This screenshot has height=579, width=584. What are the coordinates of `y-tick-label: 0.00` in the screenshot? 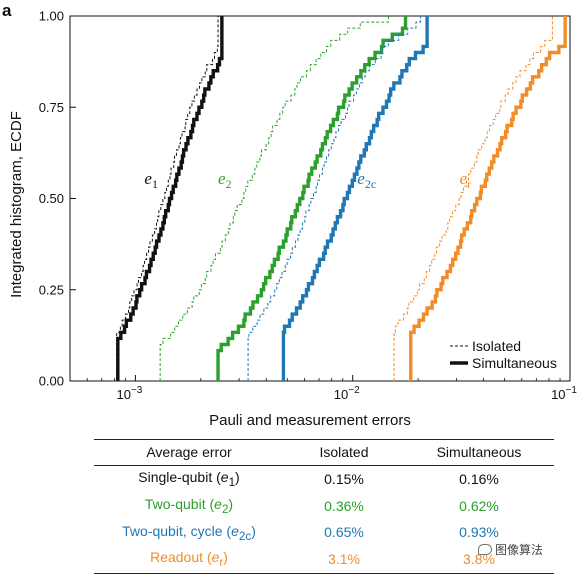 It's located at (51, 381).